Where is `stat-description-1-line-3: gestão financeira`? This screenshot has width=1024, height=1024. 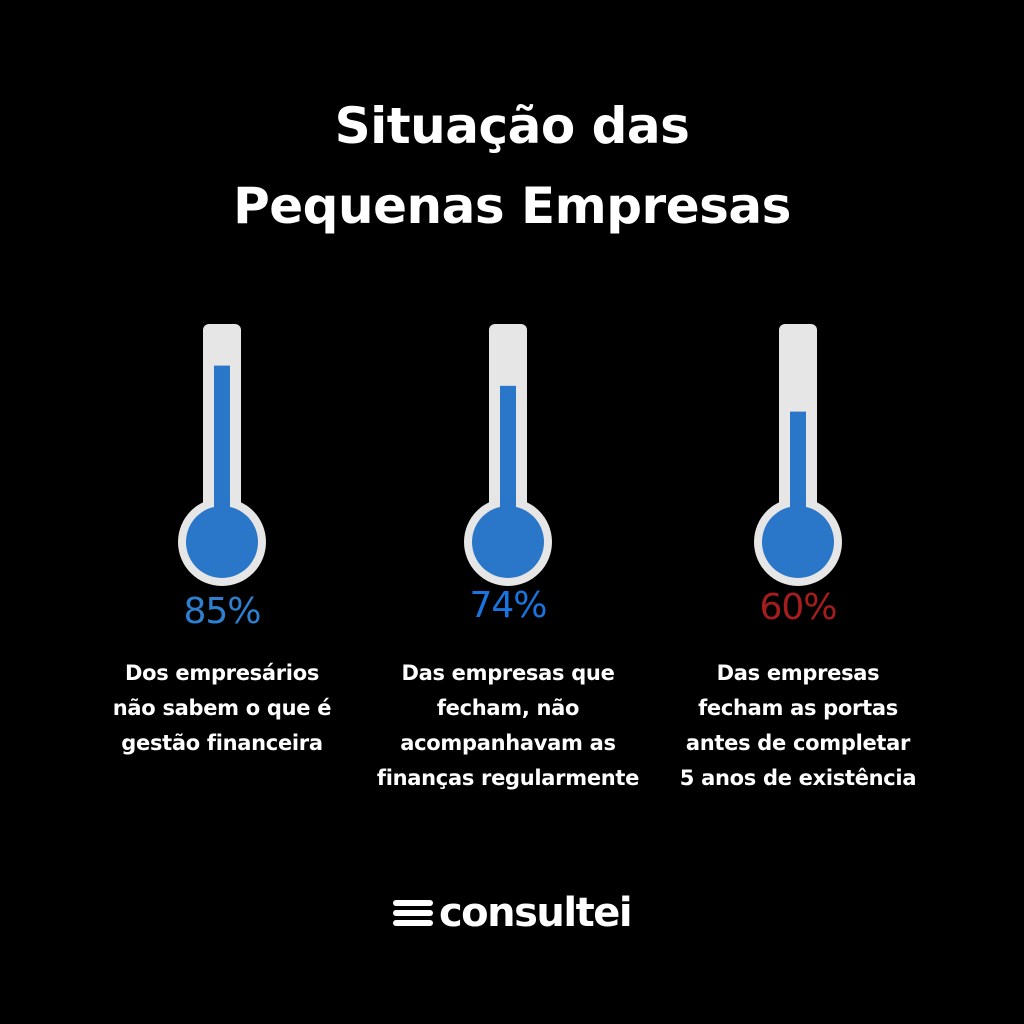
stat-description-1-line-3: gestão financeira is located at coordinates (222, 743).